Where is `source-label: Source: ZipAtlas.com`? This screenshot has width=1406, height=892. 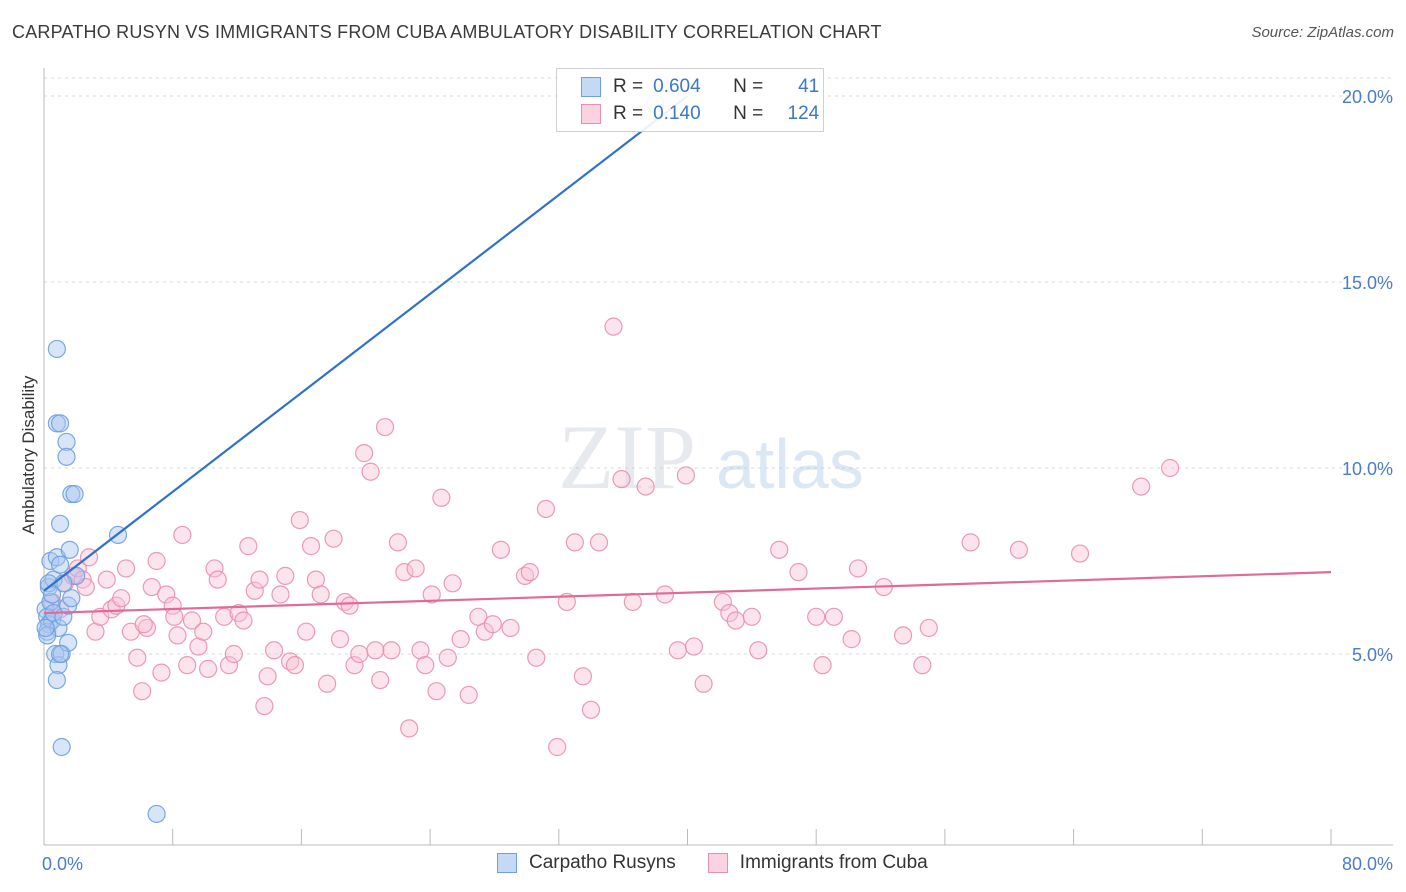
source-label: Source: ZipAtlas.com is located at coordinates (1322, 32).